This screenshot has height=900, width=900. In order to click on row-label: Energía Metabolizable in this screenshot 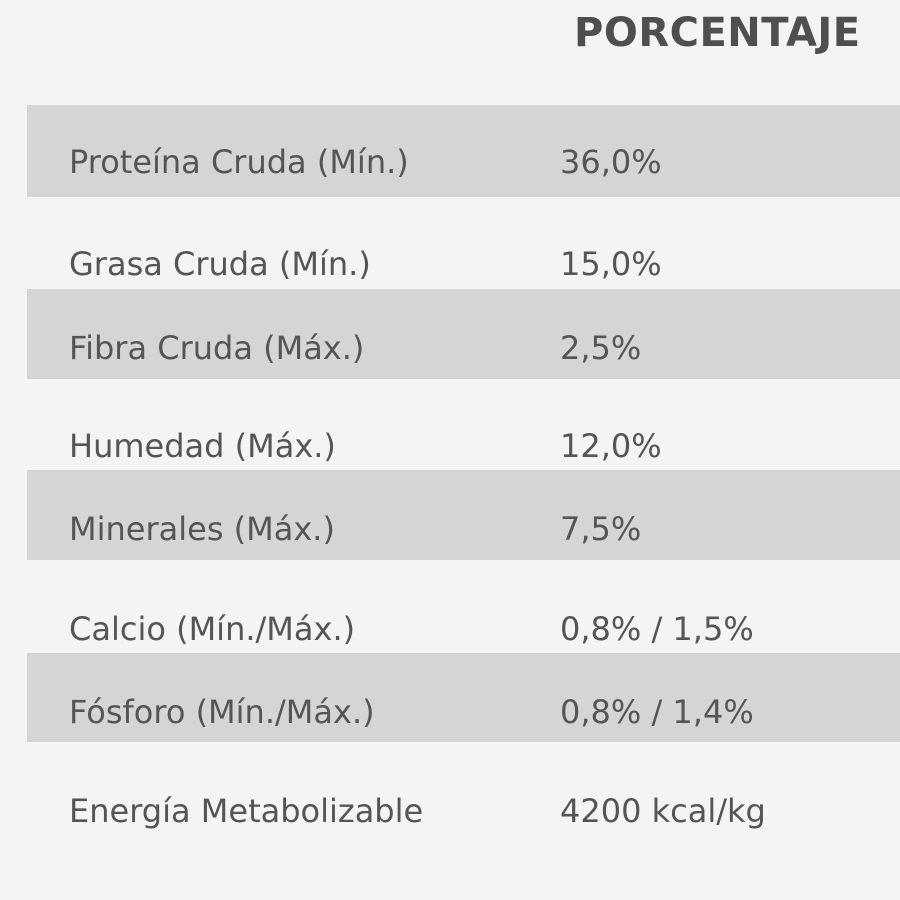, I will do `click(246, 811)`.